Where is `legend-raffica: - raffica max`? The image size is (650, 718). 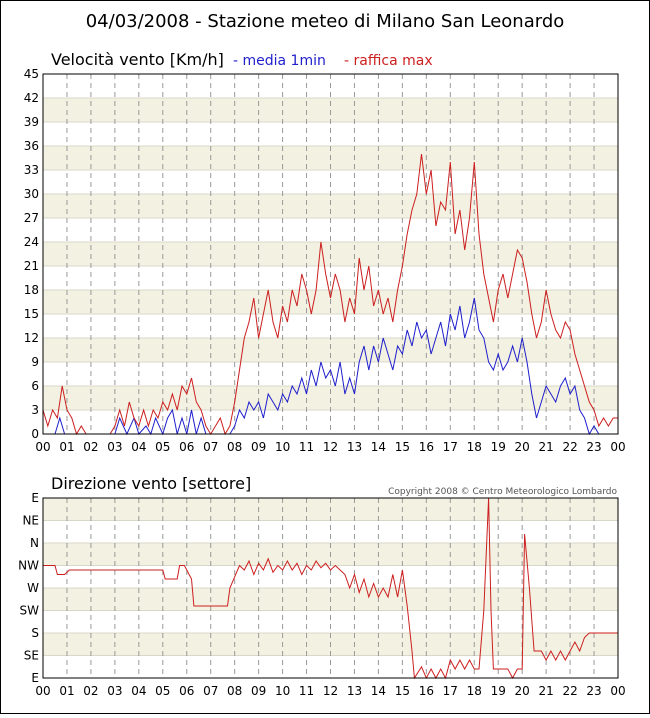 legend-raffica: - raffica max is located at coordinates (388, 61).